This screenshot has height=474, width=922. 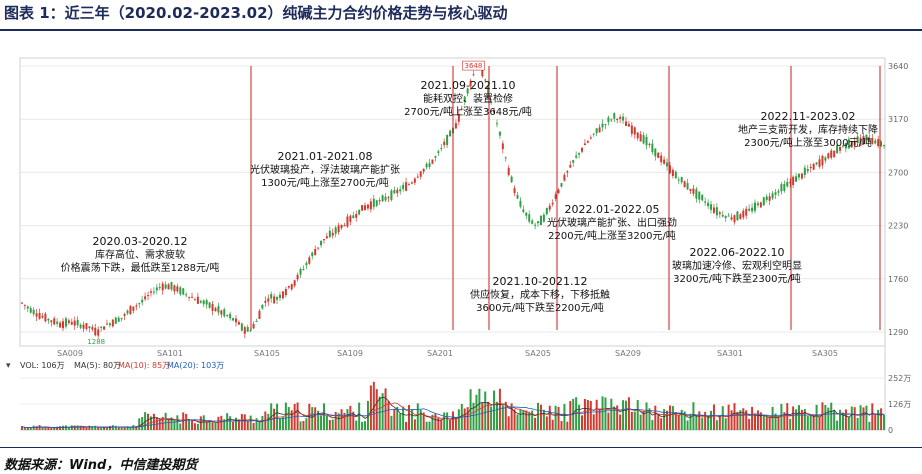 I want to click on volume-legend-item: MA(20): 103万, so click(x=195, y=365).